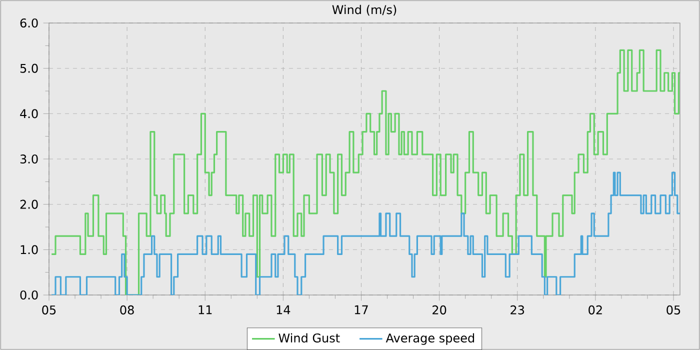  What do you see at coordinates (309, 338) in the screenshot?
I see `legend-label: Wind Gust` at bounding box center [309, 338].